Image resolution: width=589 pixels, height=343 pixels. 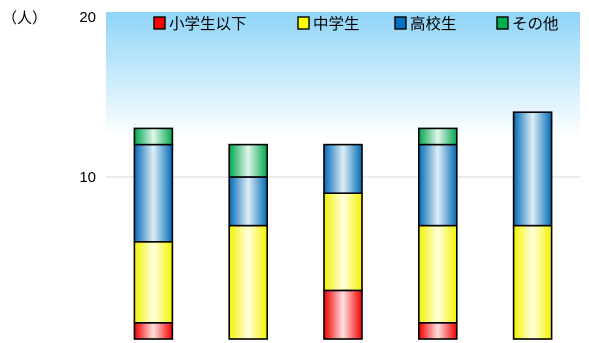 I want to click on bar-segment-col4-series2, so click(x=437, y=274).